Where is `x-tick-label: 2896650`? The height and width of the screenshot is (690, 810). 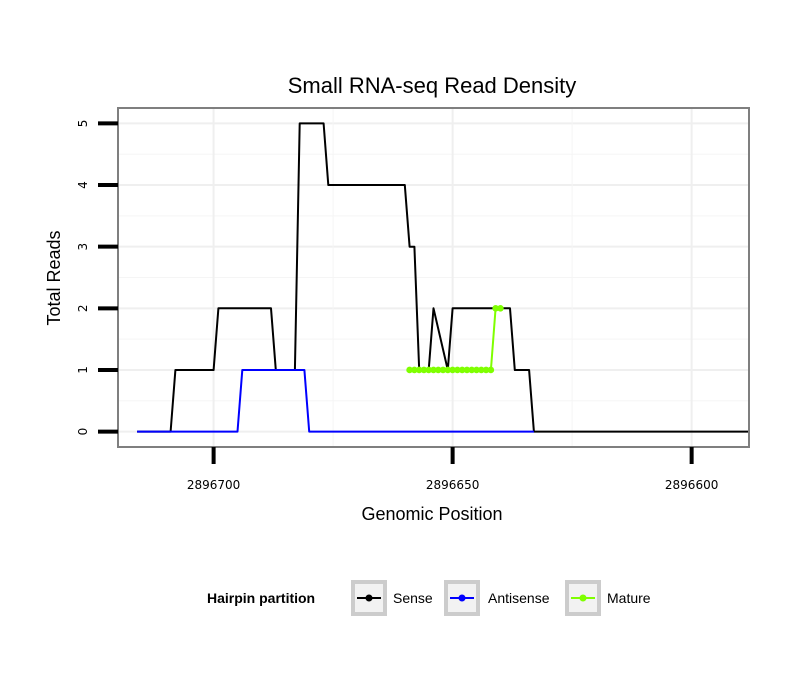
x-tick-label: 2896650 is located at coordinates (452, 485).